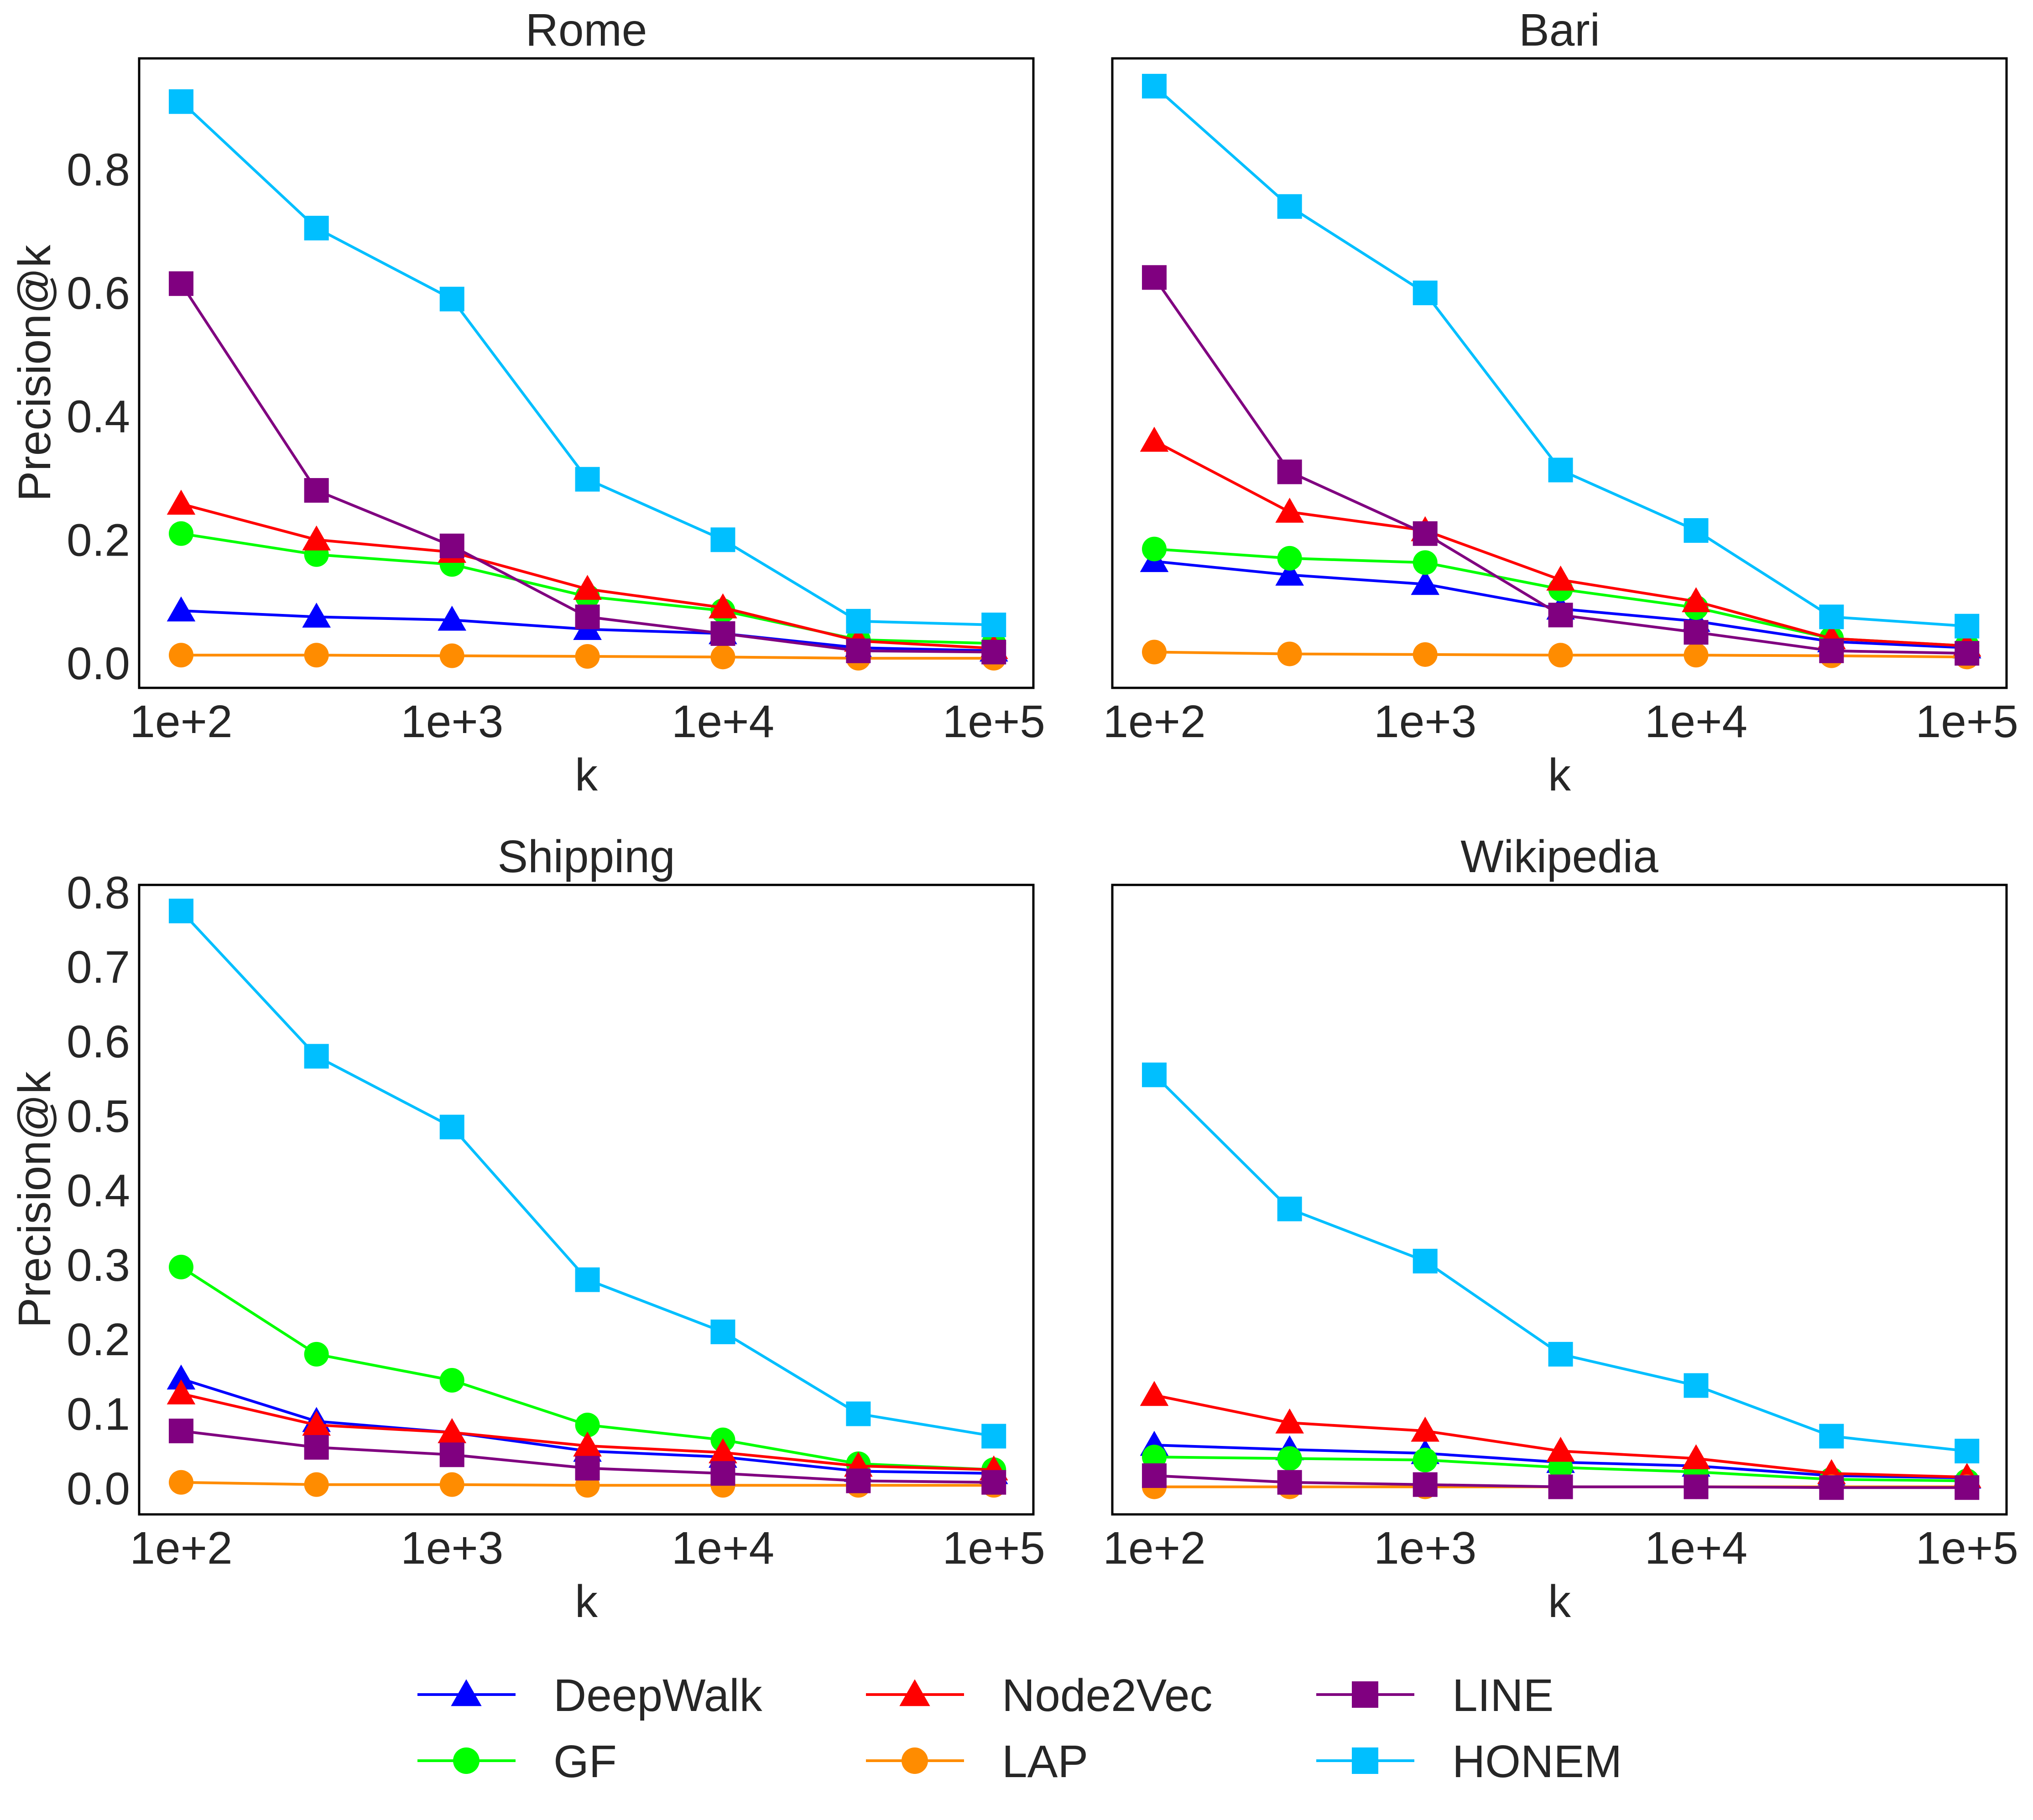 The height and width of the screenshot is (1820, 2033). What do you see at coordinates (585, 1761) in the screenshot?
I see `legend-label-gf: GF` at bounding box center [585, 1761].